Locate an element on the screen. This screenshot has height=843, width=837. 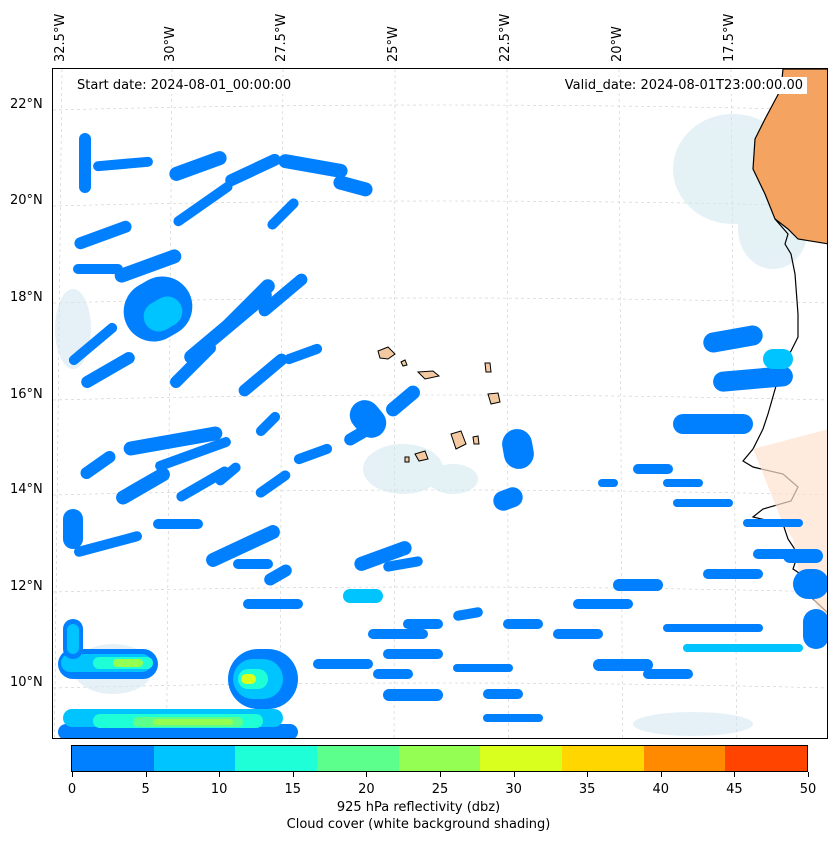
colorbar-tick-label: 35 is located at coordinates (587, 789).